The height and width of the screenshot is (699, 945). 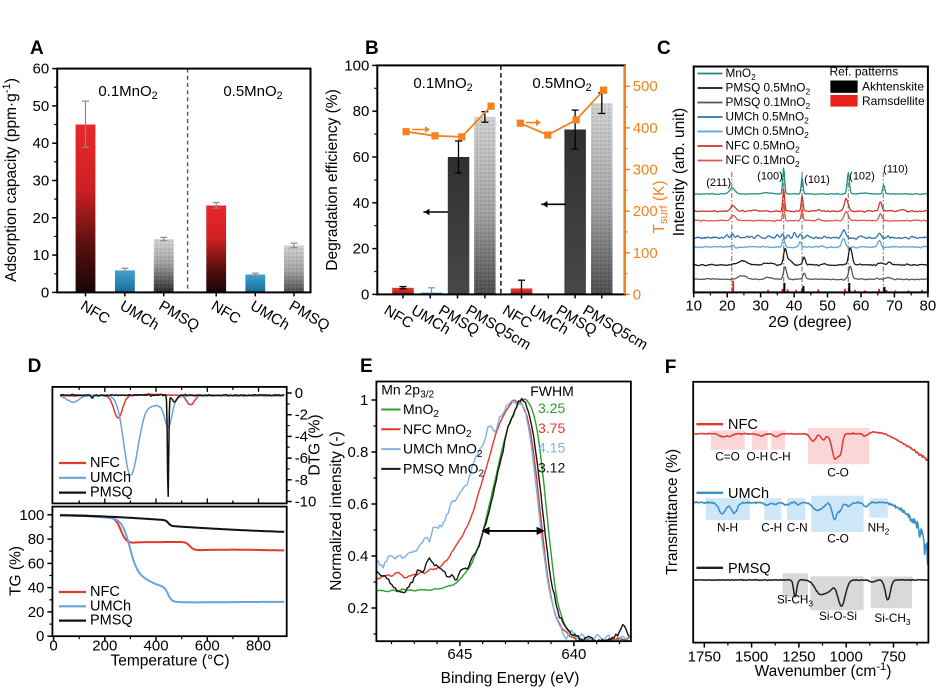 What do you see at coordinates (41, 181) in the screenshot?
I see `svg-text: 30` at bounding box center [41, 181].